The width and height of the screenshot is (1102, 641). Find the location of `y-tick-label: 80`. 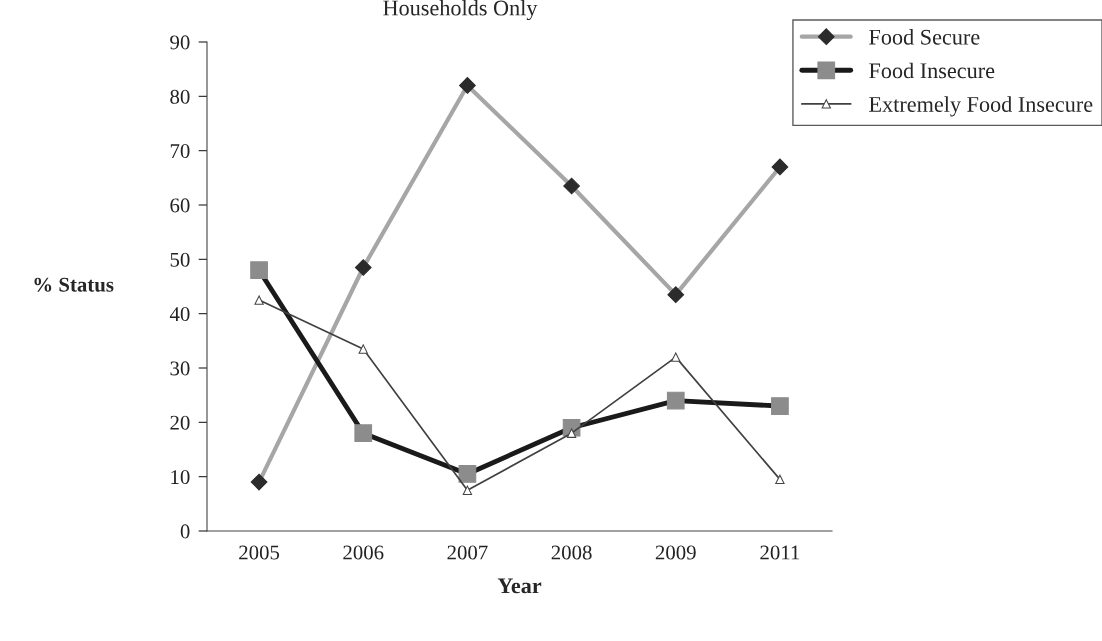

y-tick-label: 80 is located at coordinates (180, 96).